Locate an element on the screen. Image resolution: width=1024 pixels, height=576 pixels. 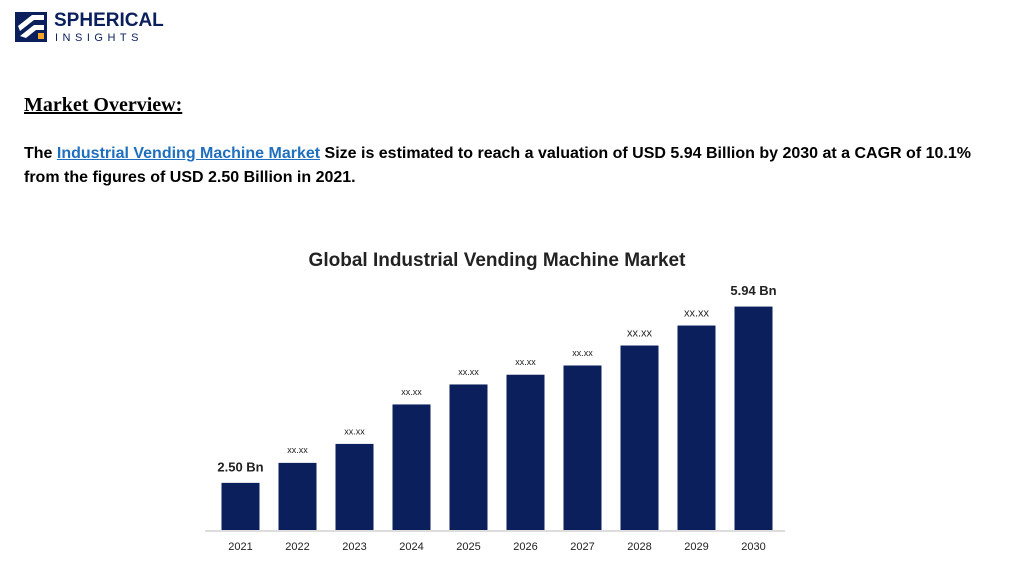
chart-title: Global Industrial Vending Machine Market is located at coordinates (498, 260).